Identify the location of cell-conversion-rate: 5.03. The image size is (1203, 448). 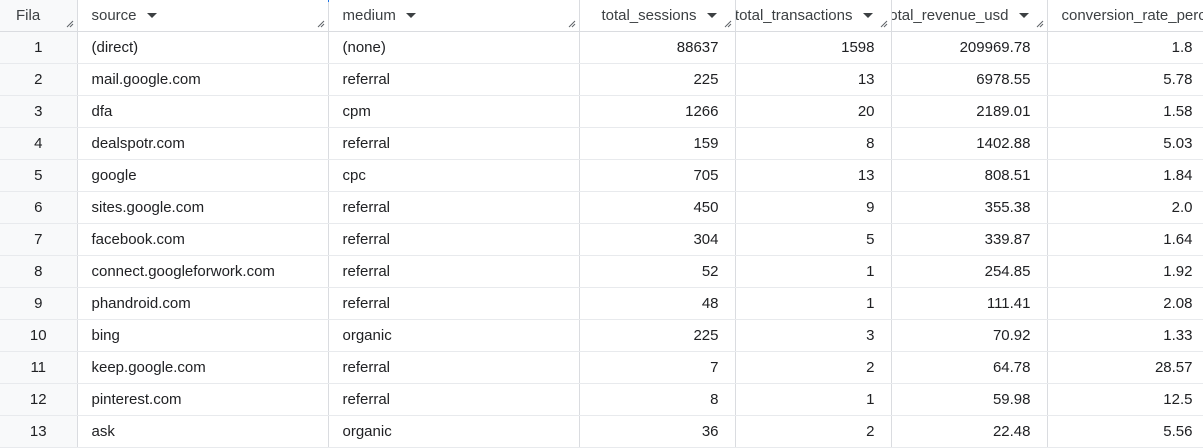
(1125, 144).